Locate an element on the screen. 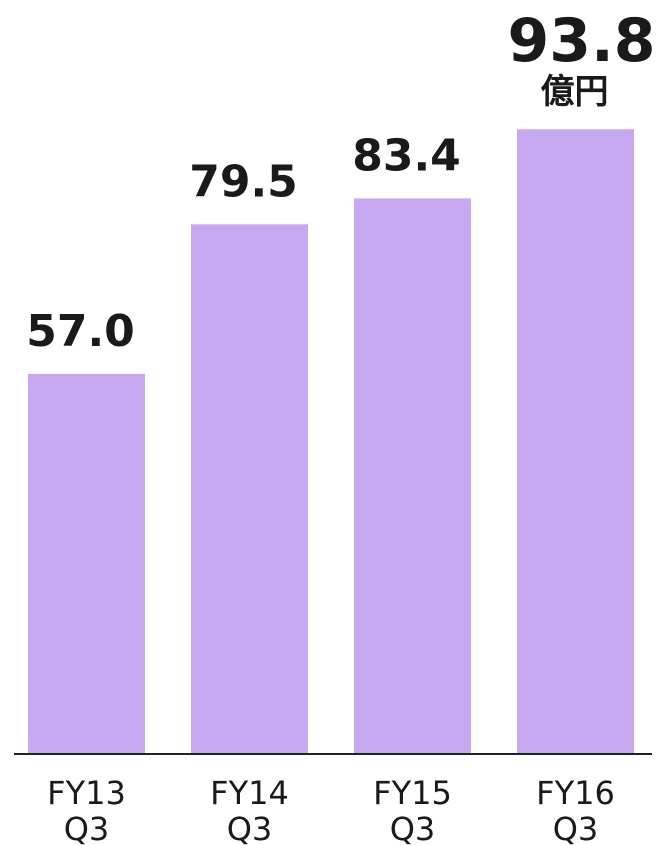 This screenshot has width=666, height=845. data-label-fy16: 93.8 is located at coordinates (581, 41).